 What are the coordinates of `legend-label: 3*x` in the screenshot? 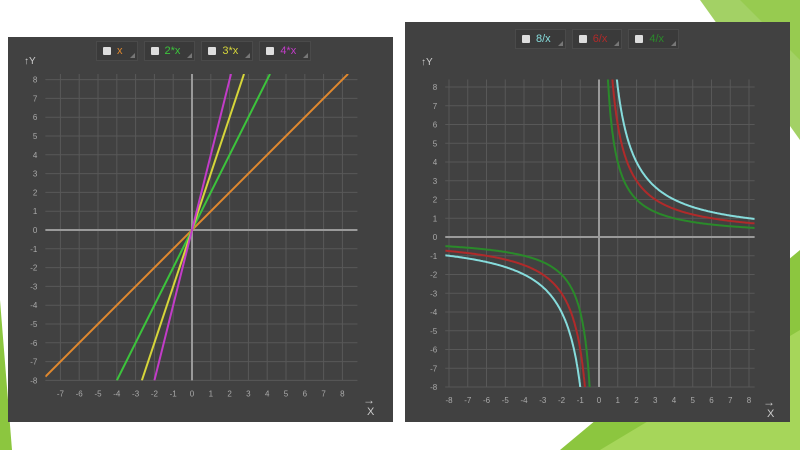 It's located at (230, 51).